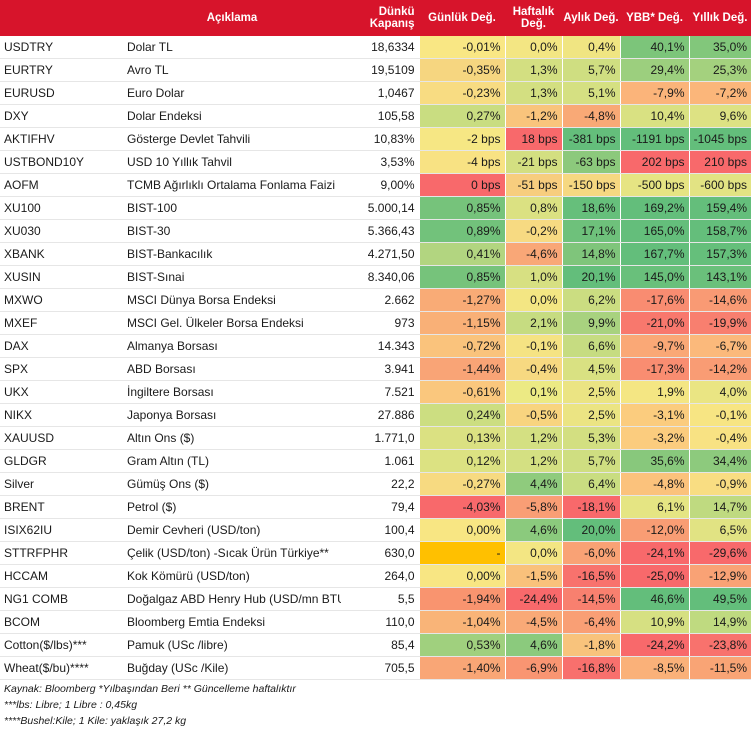 The width and height of the screenshot is (751, 729). What do you see at coordinates (719, 415) in the screenshot?
I see `cell-yearly: -0,1%` at bounding box center [719, 415].